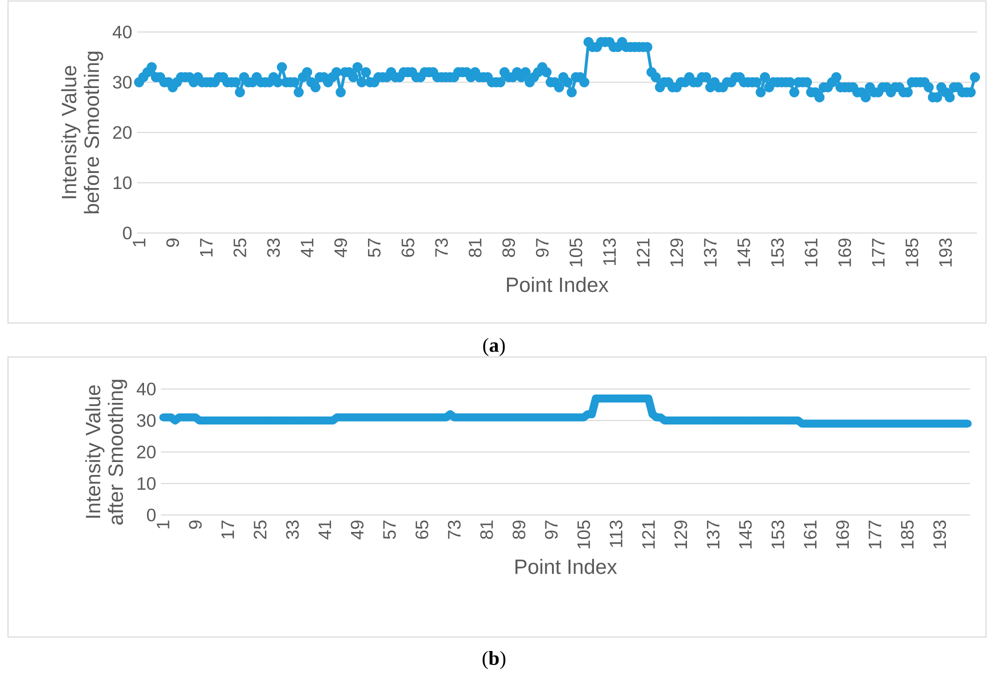 The image size is (988, 678). What do you see at coordinates (494, 347) in the screenshot?
I see `text: (a)` at bounding box center [494, 347].